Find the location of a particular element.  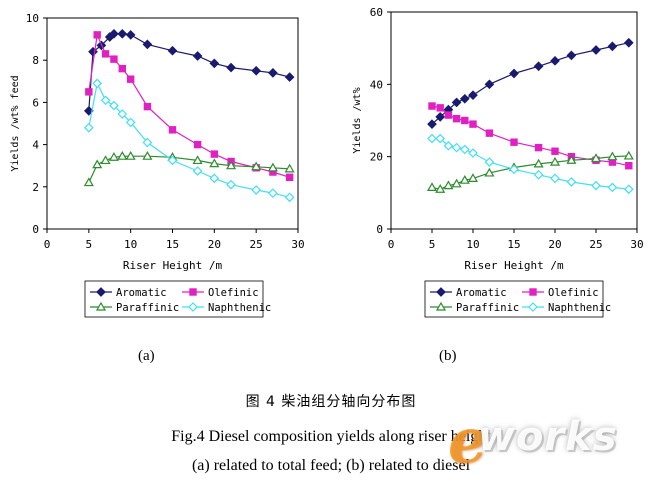

x-tick-label-b-2: 10 is located at coordinates (472, 244).